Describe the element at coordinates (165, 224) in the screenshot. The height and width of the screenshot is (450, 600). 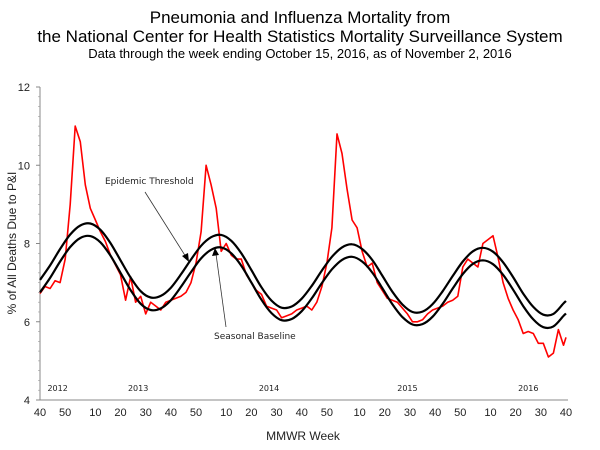
I see `threshold-arrow-line` at that location.